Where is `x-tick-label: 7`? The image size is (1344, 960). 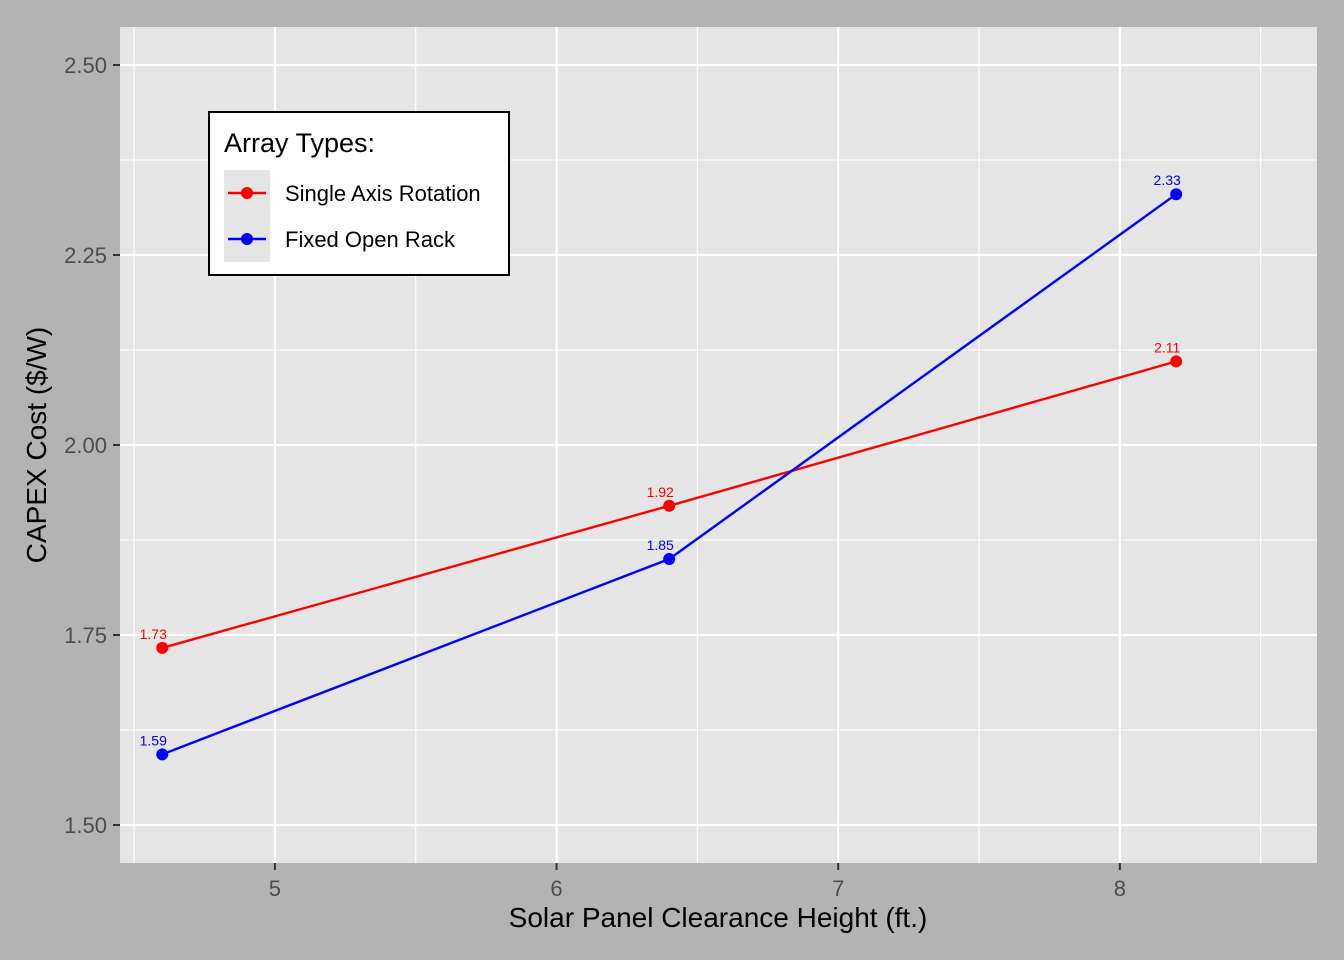 x-tick-label: 7 is located at coordinates (838, 888).